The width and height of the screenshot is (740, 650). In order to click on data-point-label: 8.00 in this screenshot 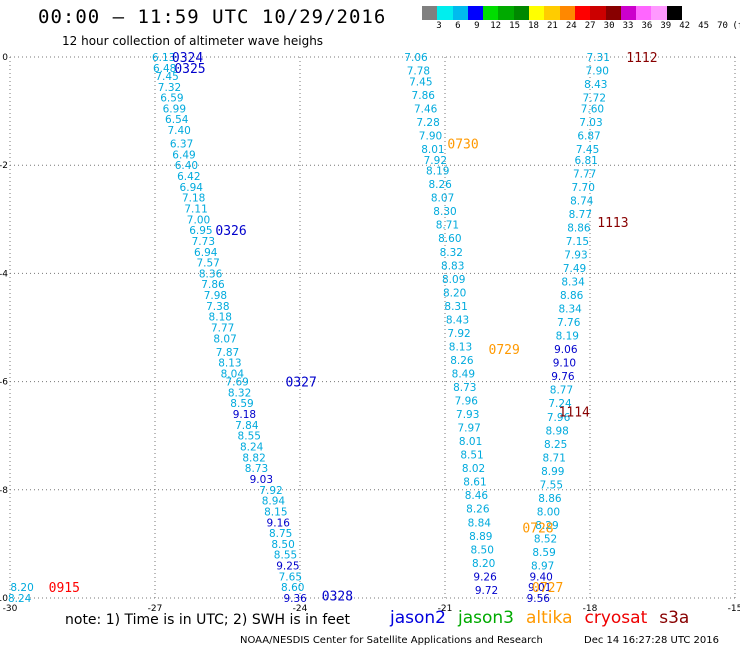, I will do `click(548, 512)`.